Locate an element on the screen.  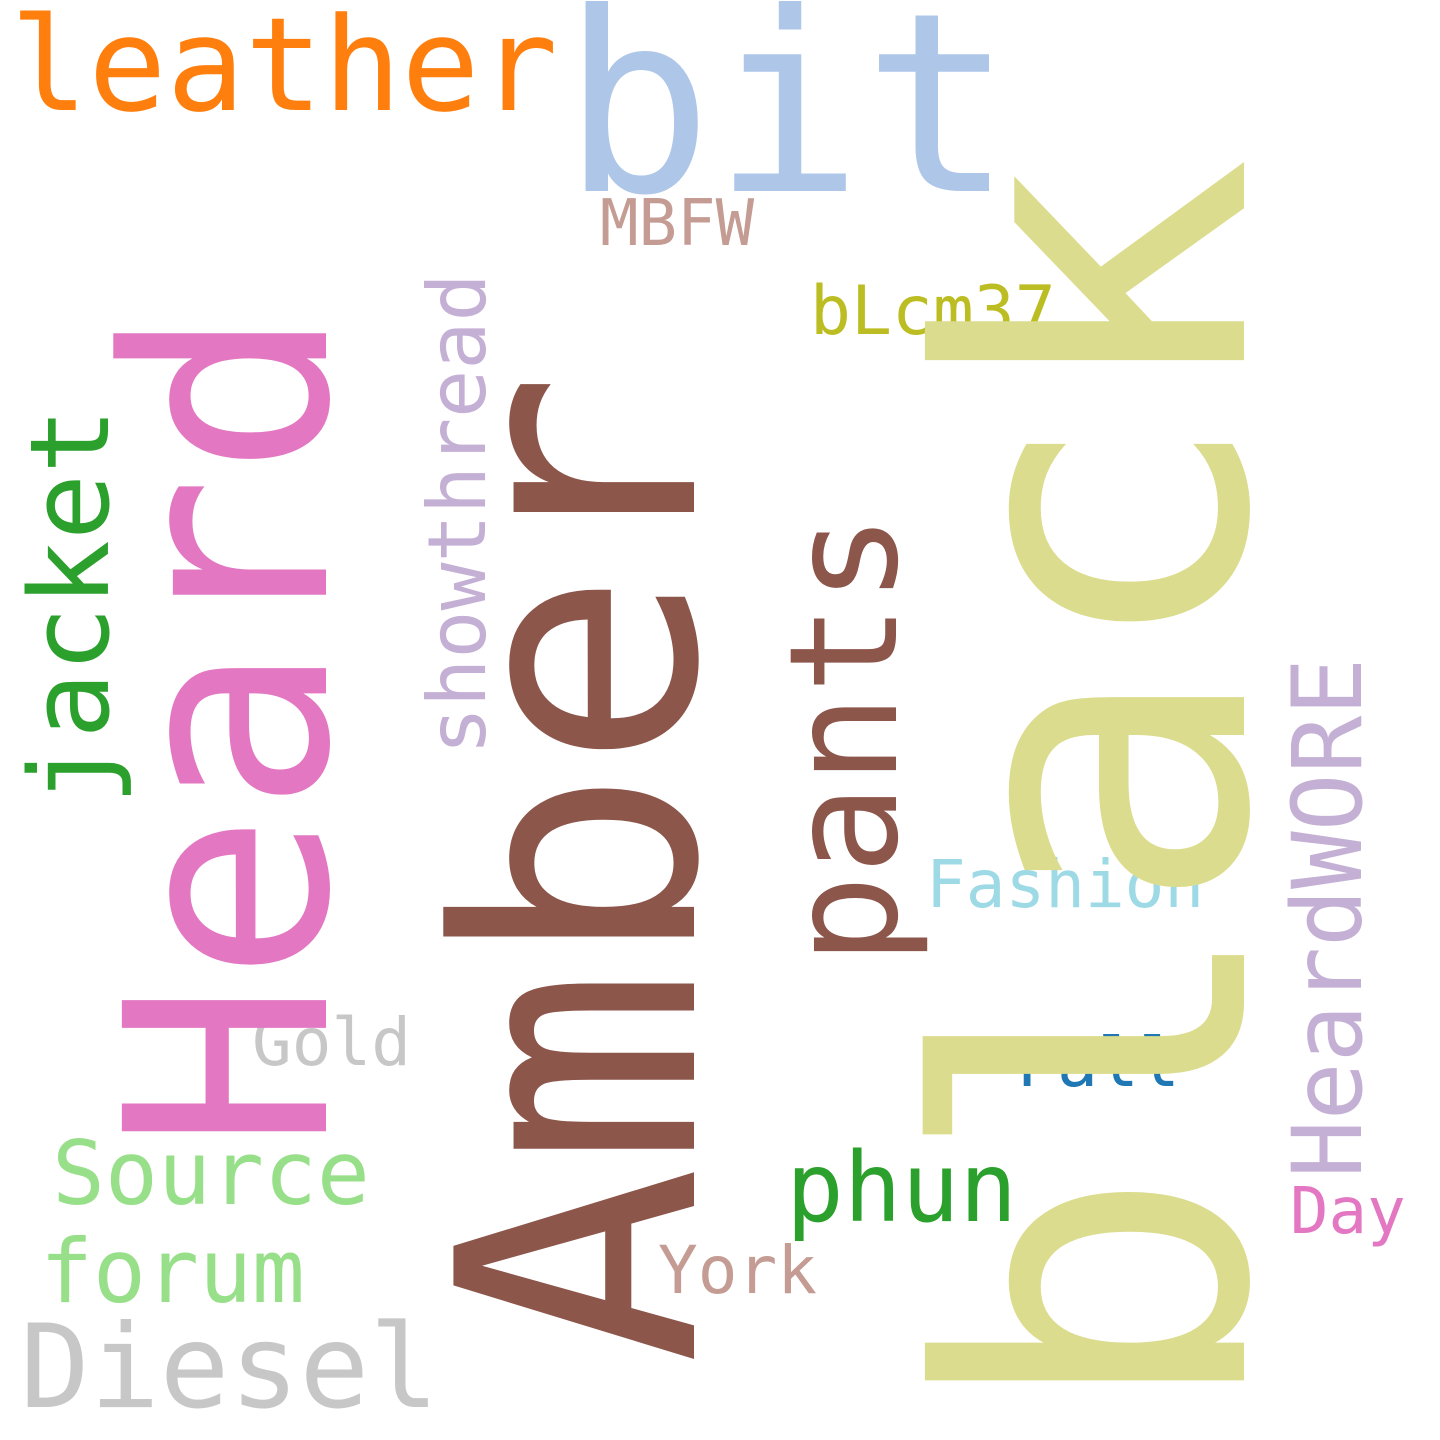
word-blcm37: bLcm37 is located at coordinates (933, 311).